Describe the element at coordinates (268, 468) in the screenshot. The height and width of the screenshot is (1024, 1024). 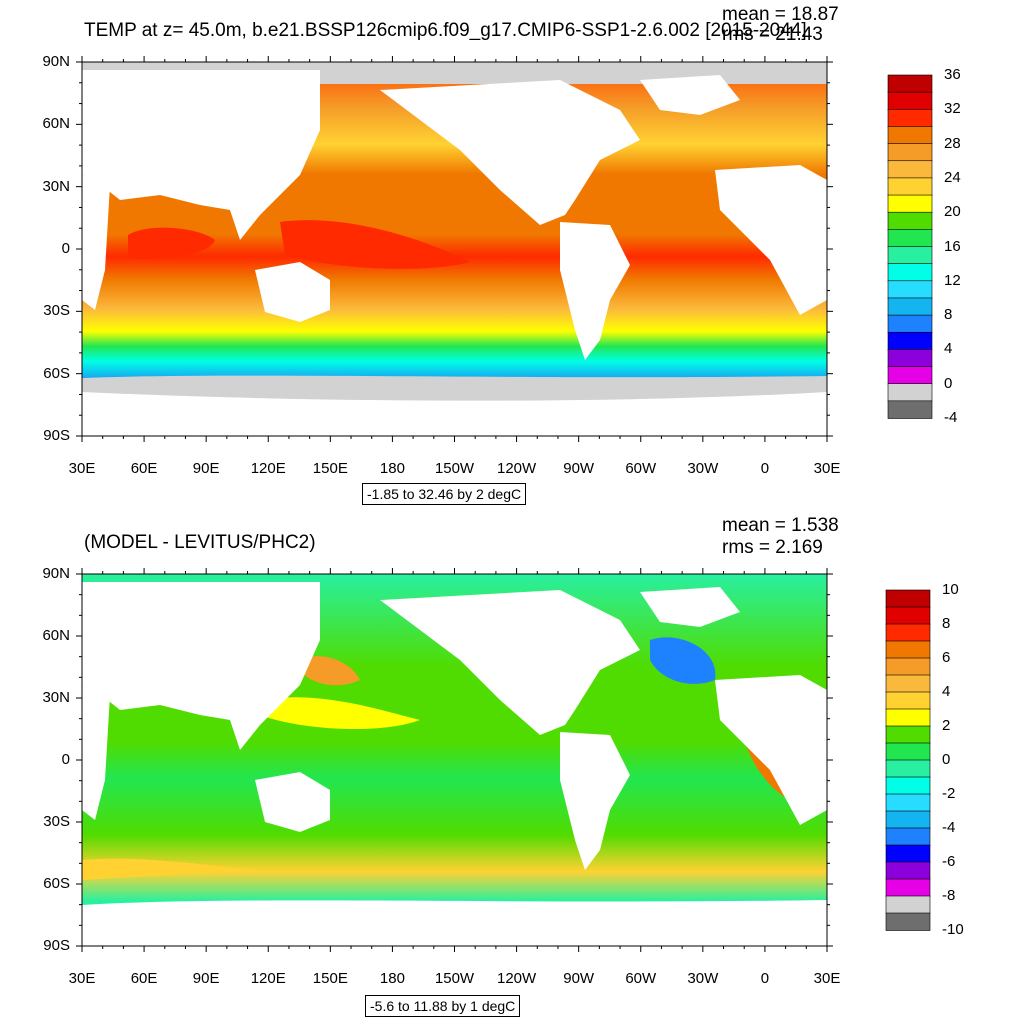
I see `top-lon-label: 120E` at that location.